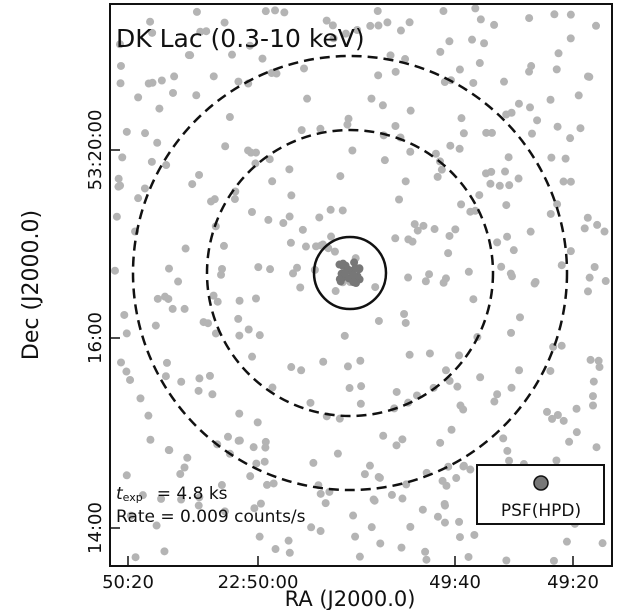 Image resolution: width=626 pixels, height=610 pixels. Describe the element at coordinates (102, 332) in the screenshot. I see `y-ticks: 53:20:00 16:00 14:00` at that location.